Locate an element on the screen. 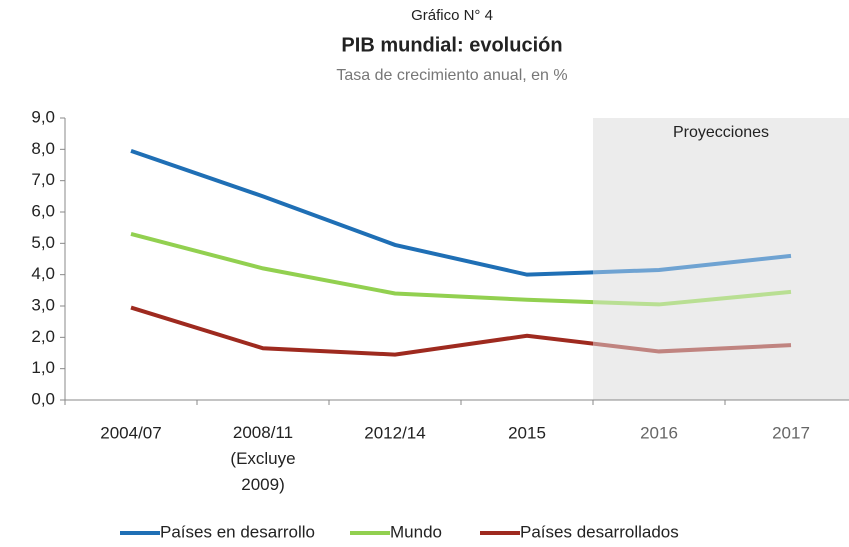  x-tick-label: 2015 is located at coordinates (527, 432).